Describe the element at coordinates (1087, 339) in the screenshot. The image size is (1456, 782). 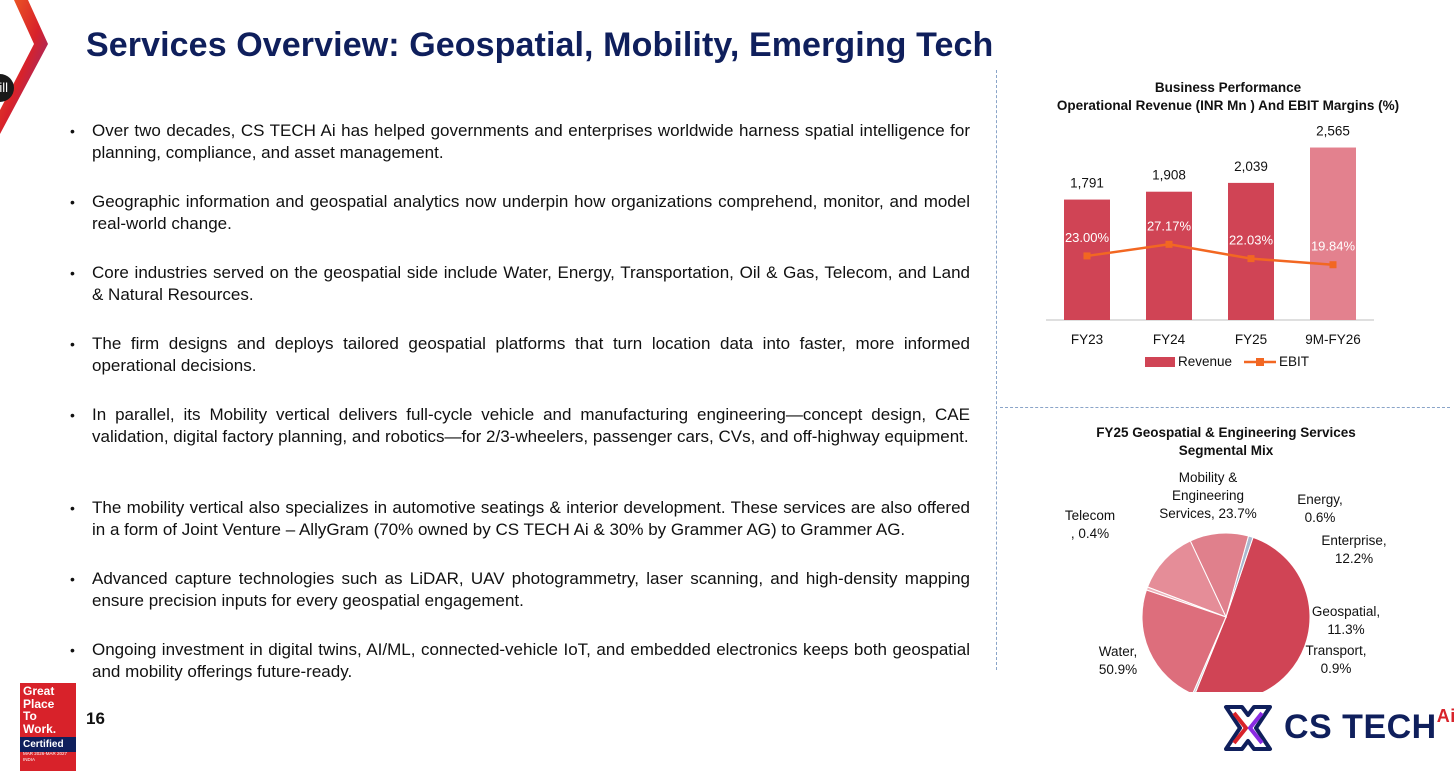
I see `x-tick-label: FY23` at that location.